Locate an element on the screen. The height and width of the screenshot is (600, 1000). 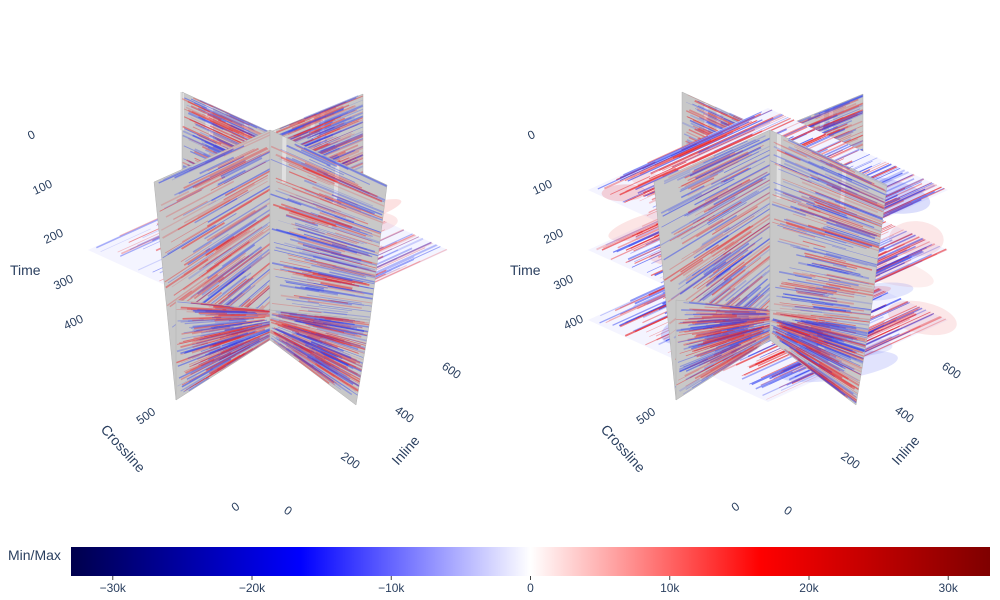
colorbar-tick-label: 30k is located at coordinates (949, 588).